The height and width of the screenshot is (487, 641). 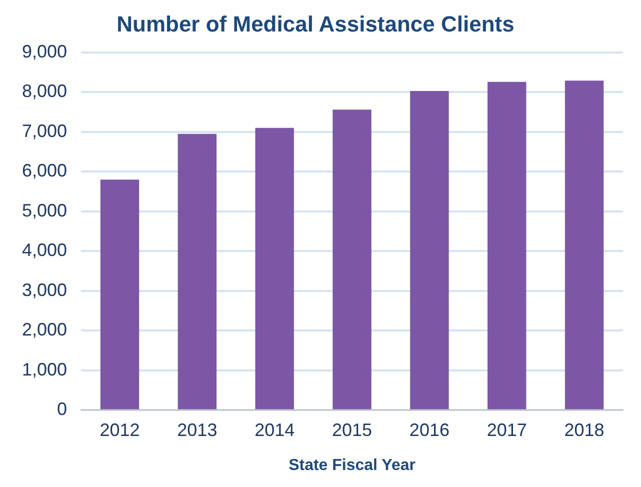 I want to click on x-tick-label: 2017, so click(x=506, y=430).